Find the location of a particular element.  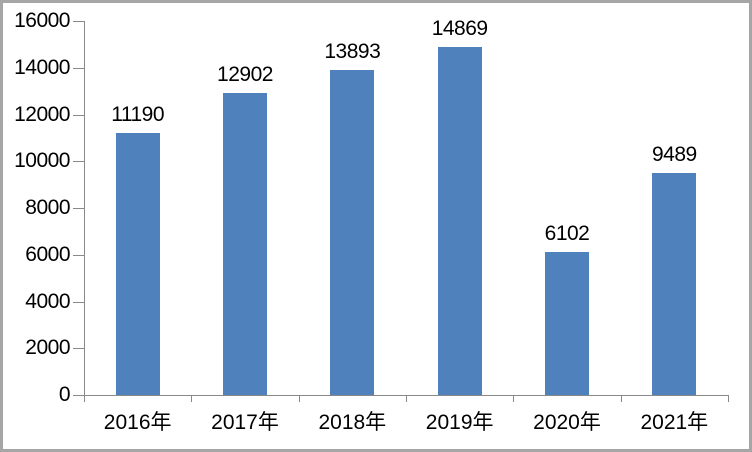

y-axis is located at coordinates (84, 211).